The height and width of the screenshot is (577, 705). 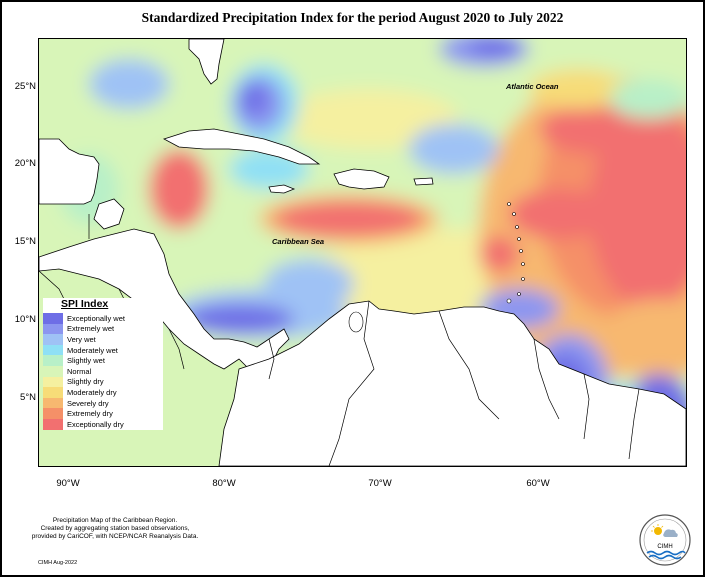 What do you see at coordinates (224, 483) in the screenshot?
I see `lon-tick-80w: 80°W` at bounding box center [224, 483].